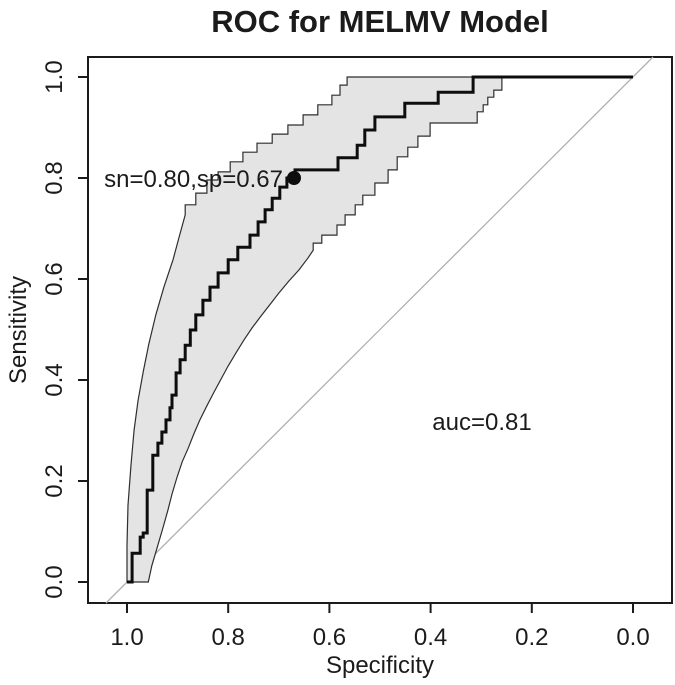 This screenshot has width=675, height=685. What do you see at coordinates (54, 177) in the screenshot?
I see `y-tick-label: 0.8` at bounding box center [54, 177].